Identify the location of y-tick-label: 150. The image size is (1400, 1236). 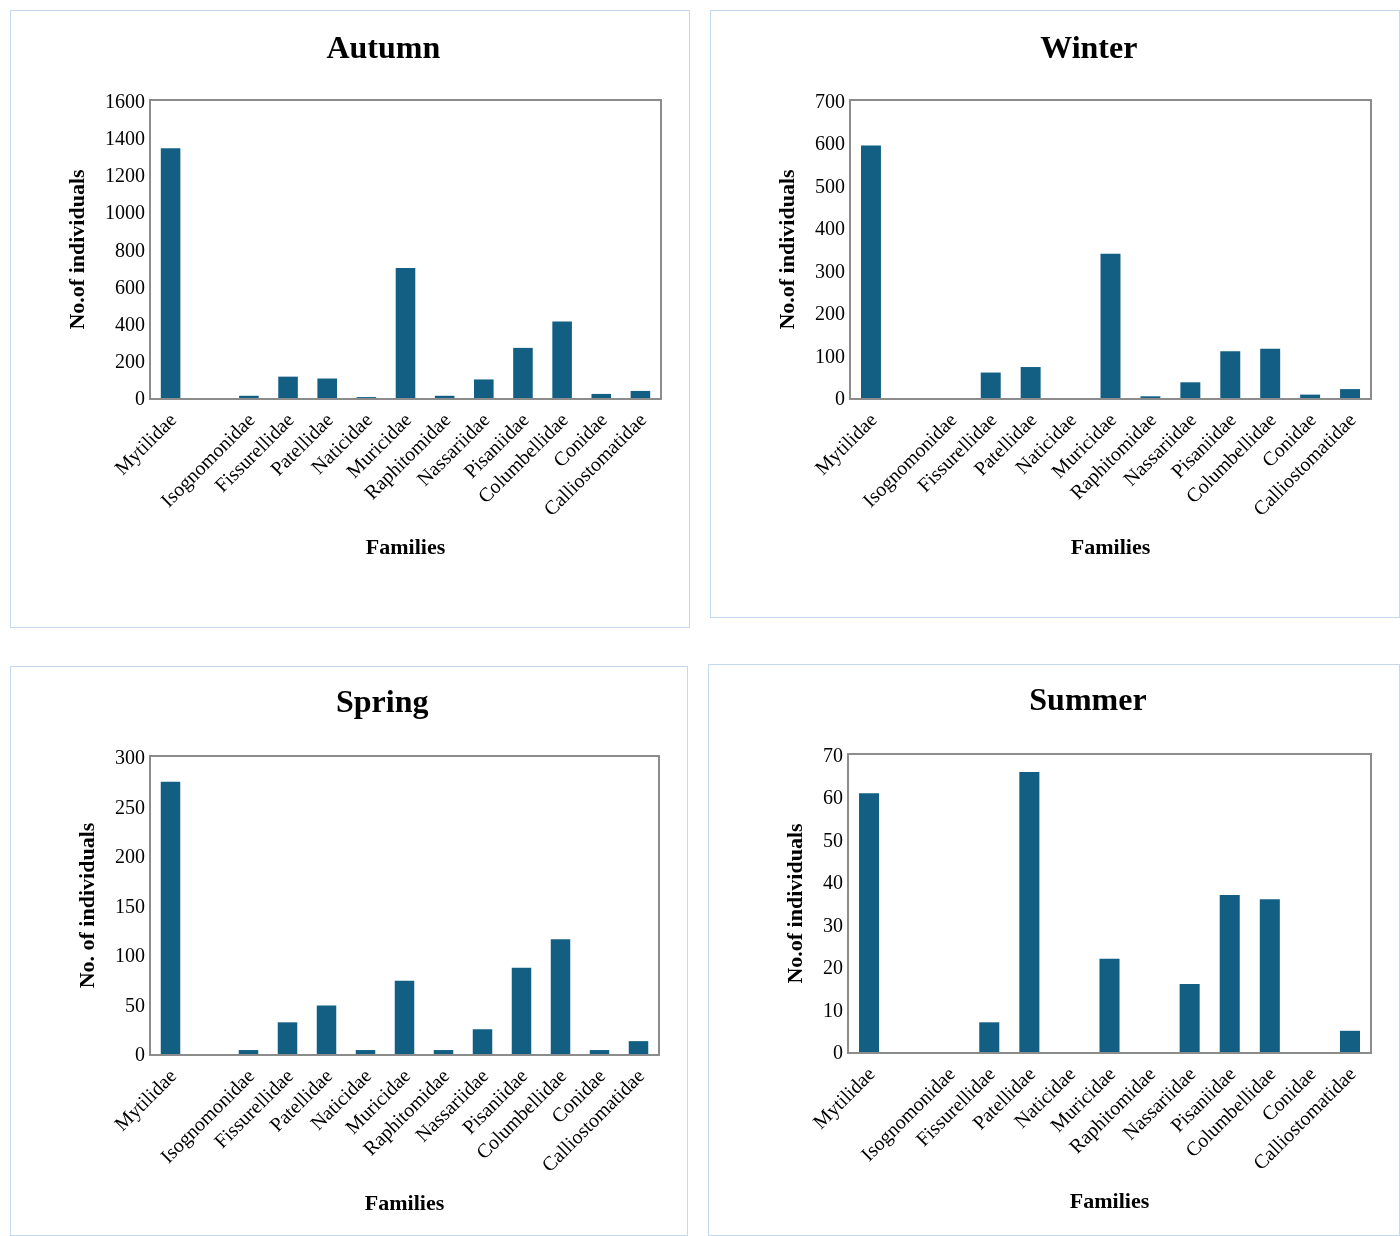
(130, 905).